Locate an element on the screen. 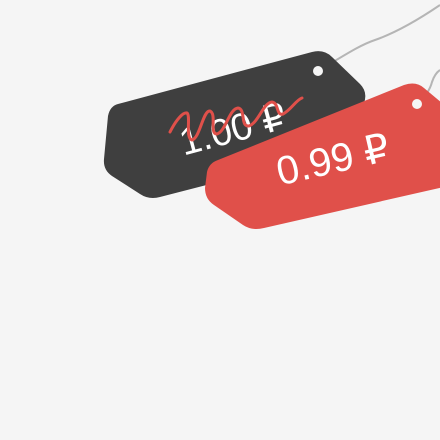 This screenshot has width=440, height=440. new-price-tag-hole is located at coordinates (417, 104).